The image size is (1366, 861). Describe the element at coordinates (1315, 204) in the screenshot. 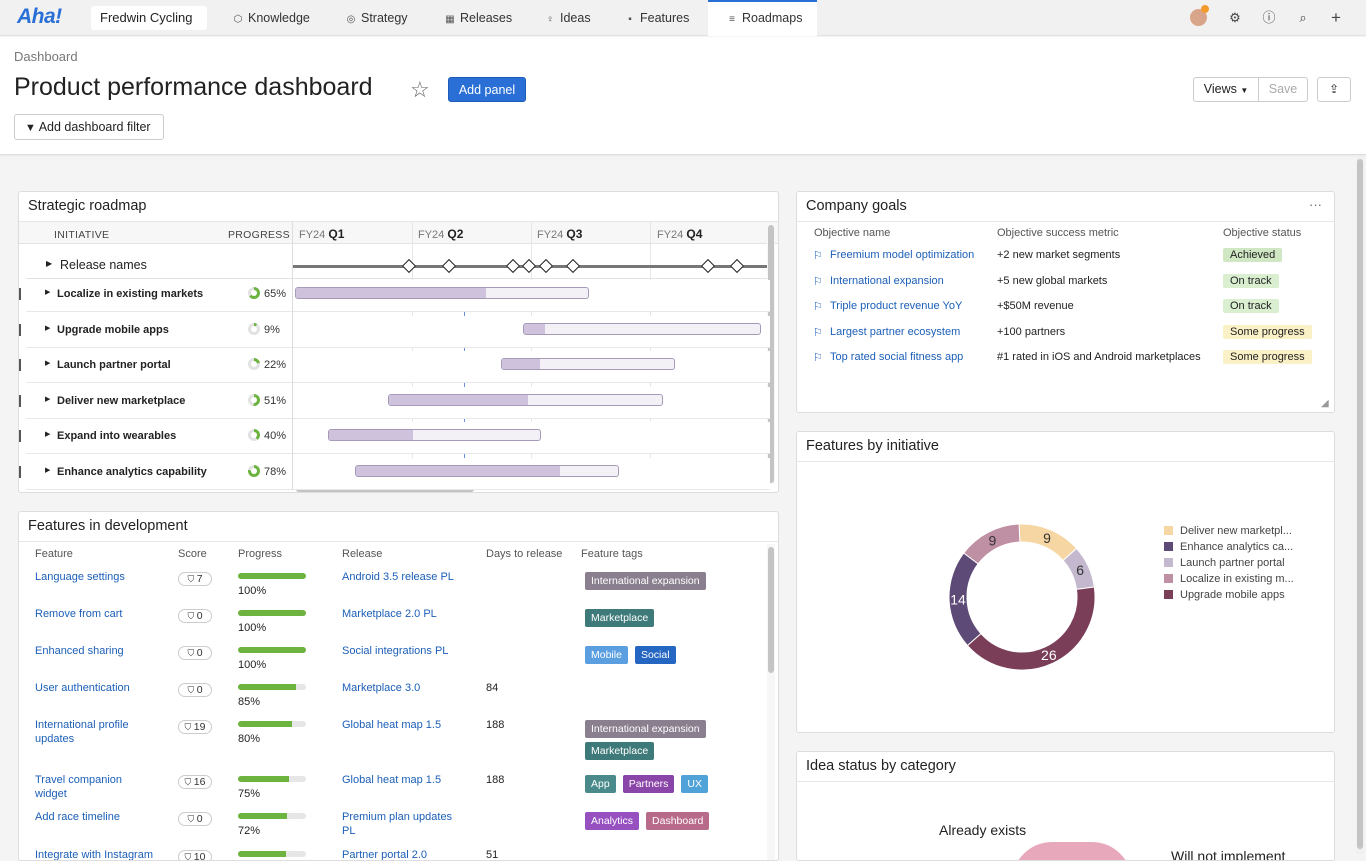

I see `more-icon: ···` at that location.